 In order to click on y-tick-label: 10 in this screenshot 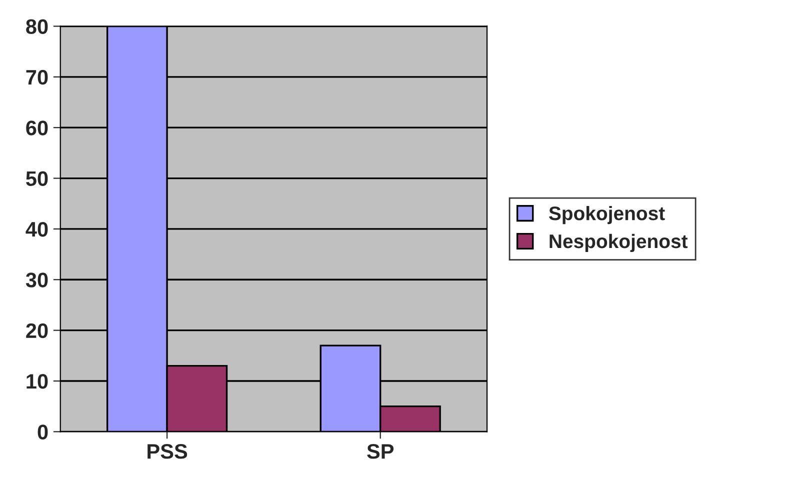, I will do `click(37, 381)`.